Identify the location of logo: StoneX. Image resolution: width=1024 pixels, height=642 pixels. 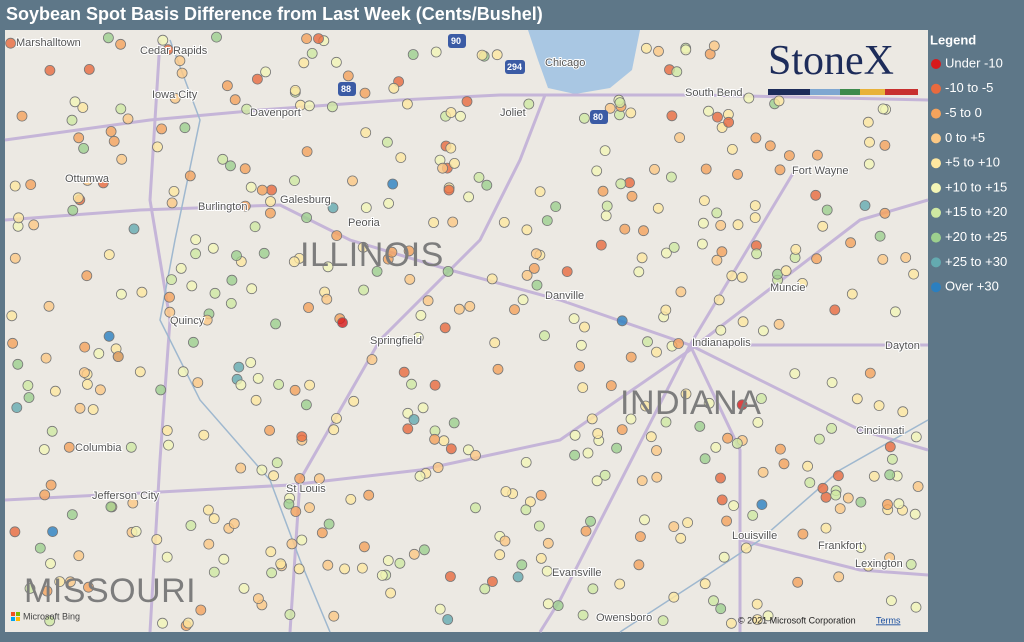
(843, 66).